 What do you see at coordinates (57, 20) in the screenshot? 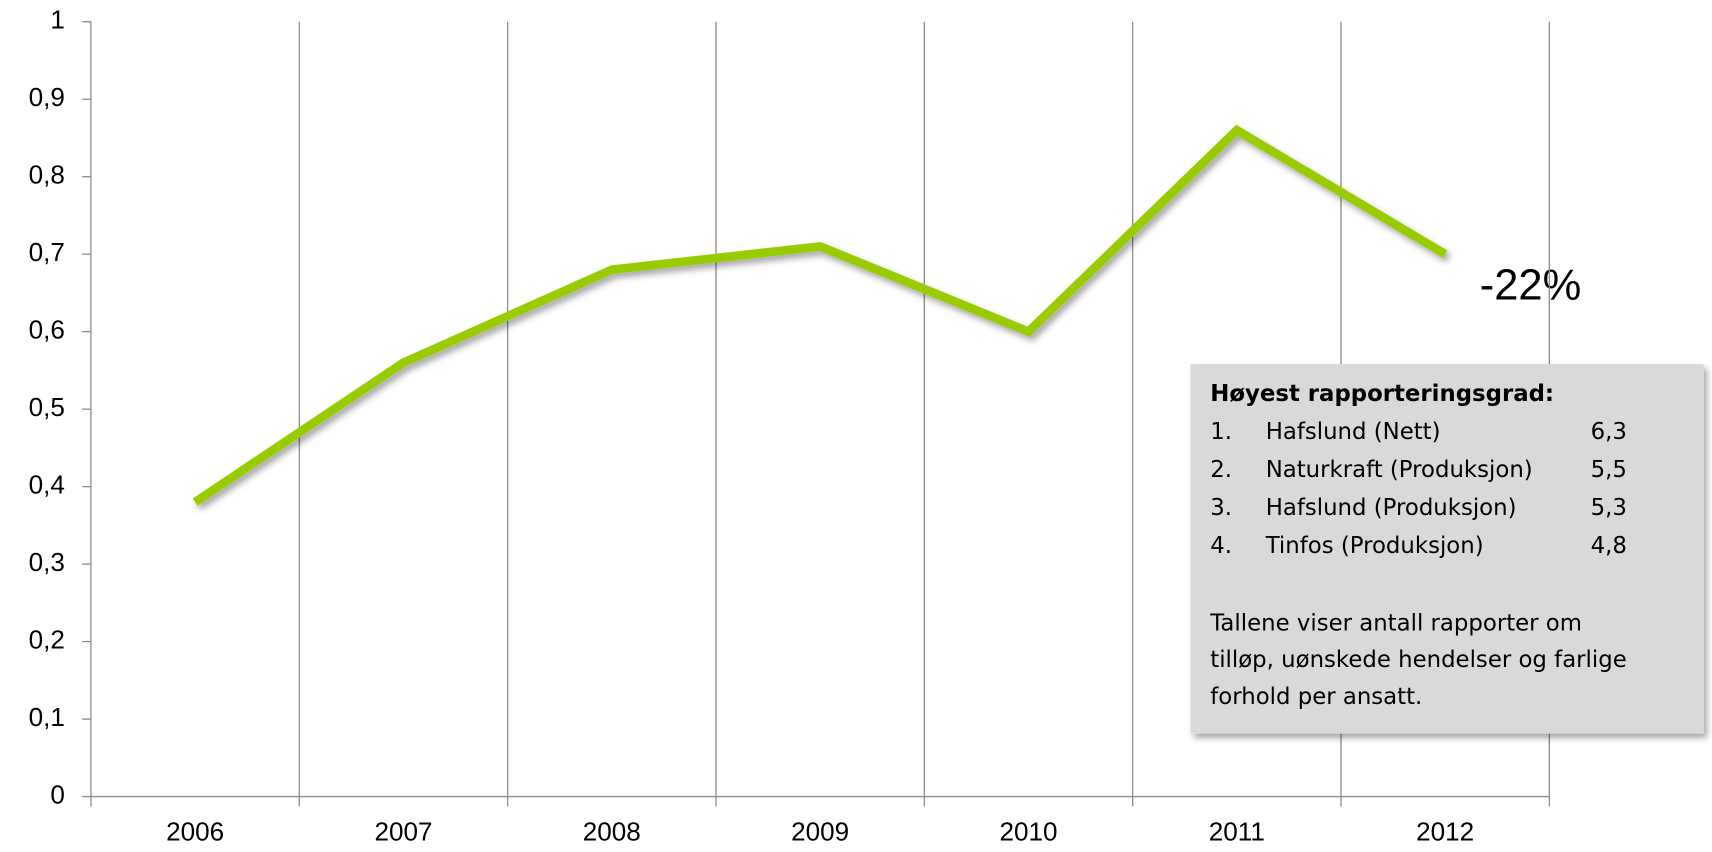
I see `y-tick-label: 1` at bounding box center [57, 20].